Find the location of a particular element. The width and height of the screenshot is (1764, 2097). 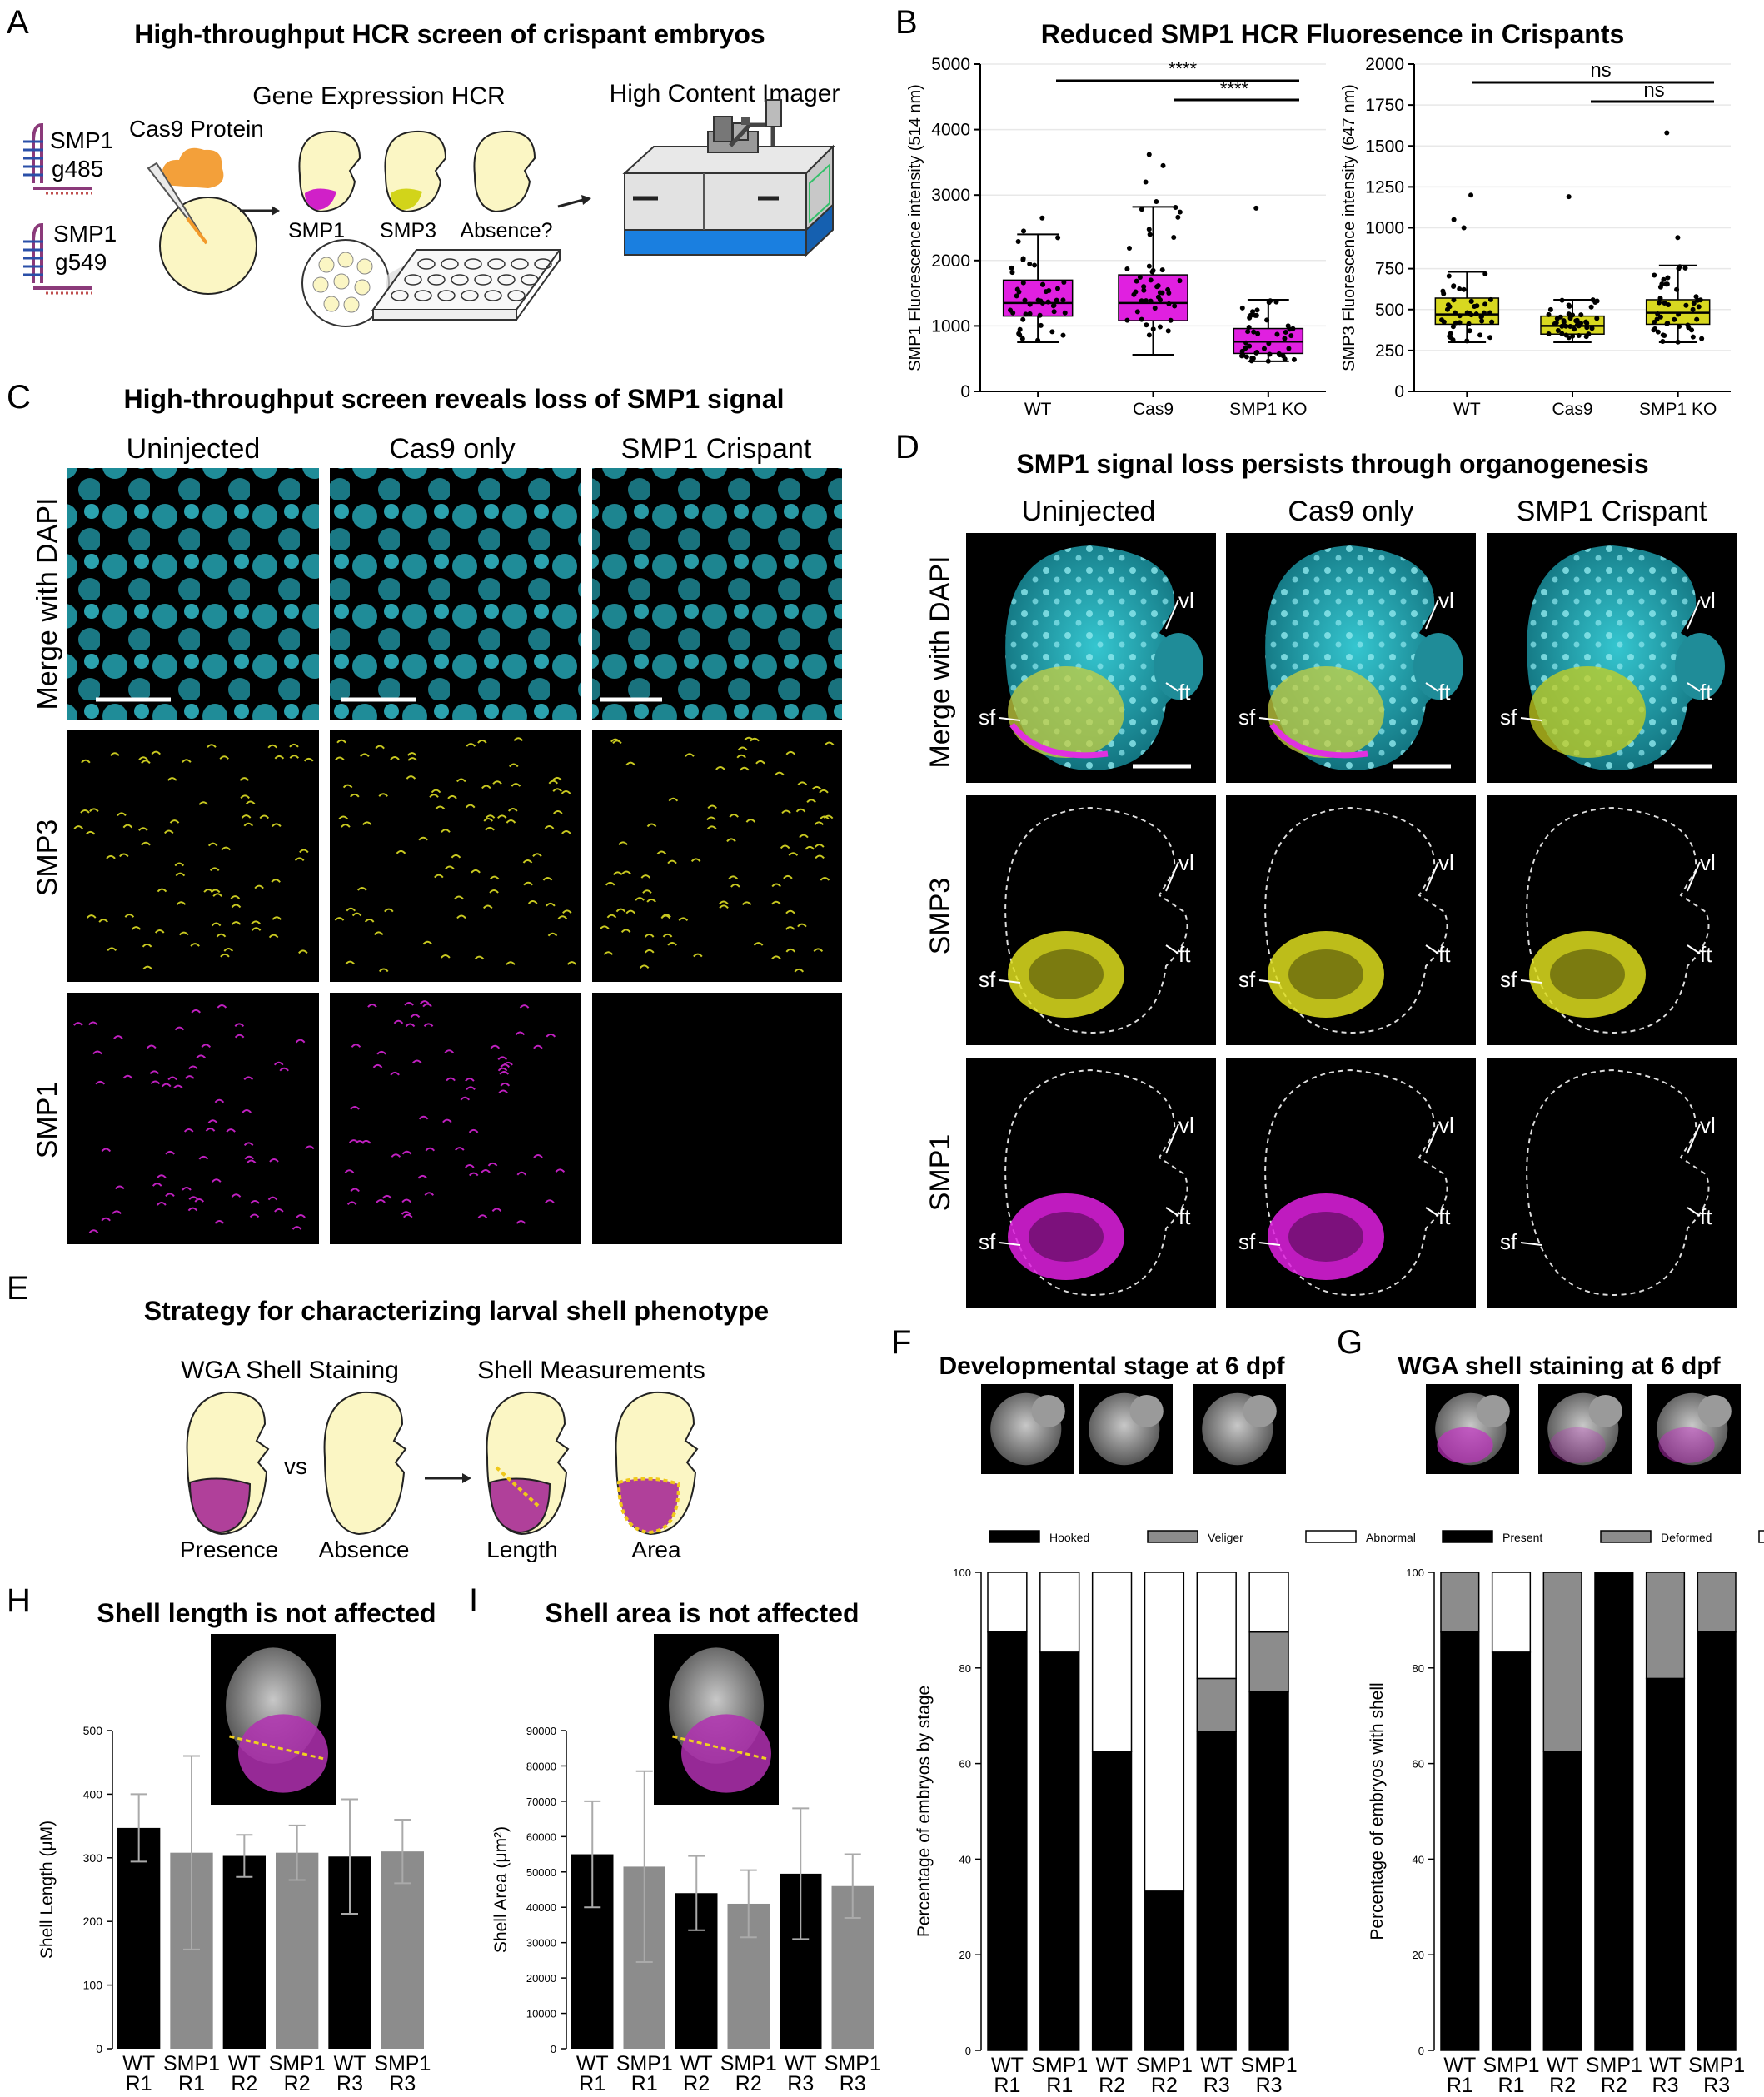

panel-letter: D is located at coordinates (907, 448).